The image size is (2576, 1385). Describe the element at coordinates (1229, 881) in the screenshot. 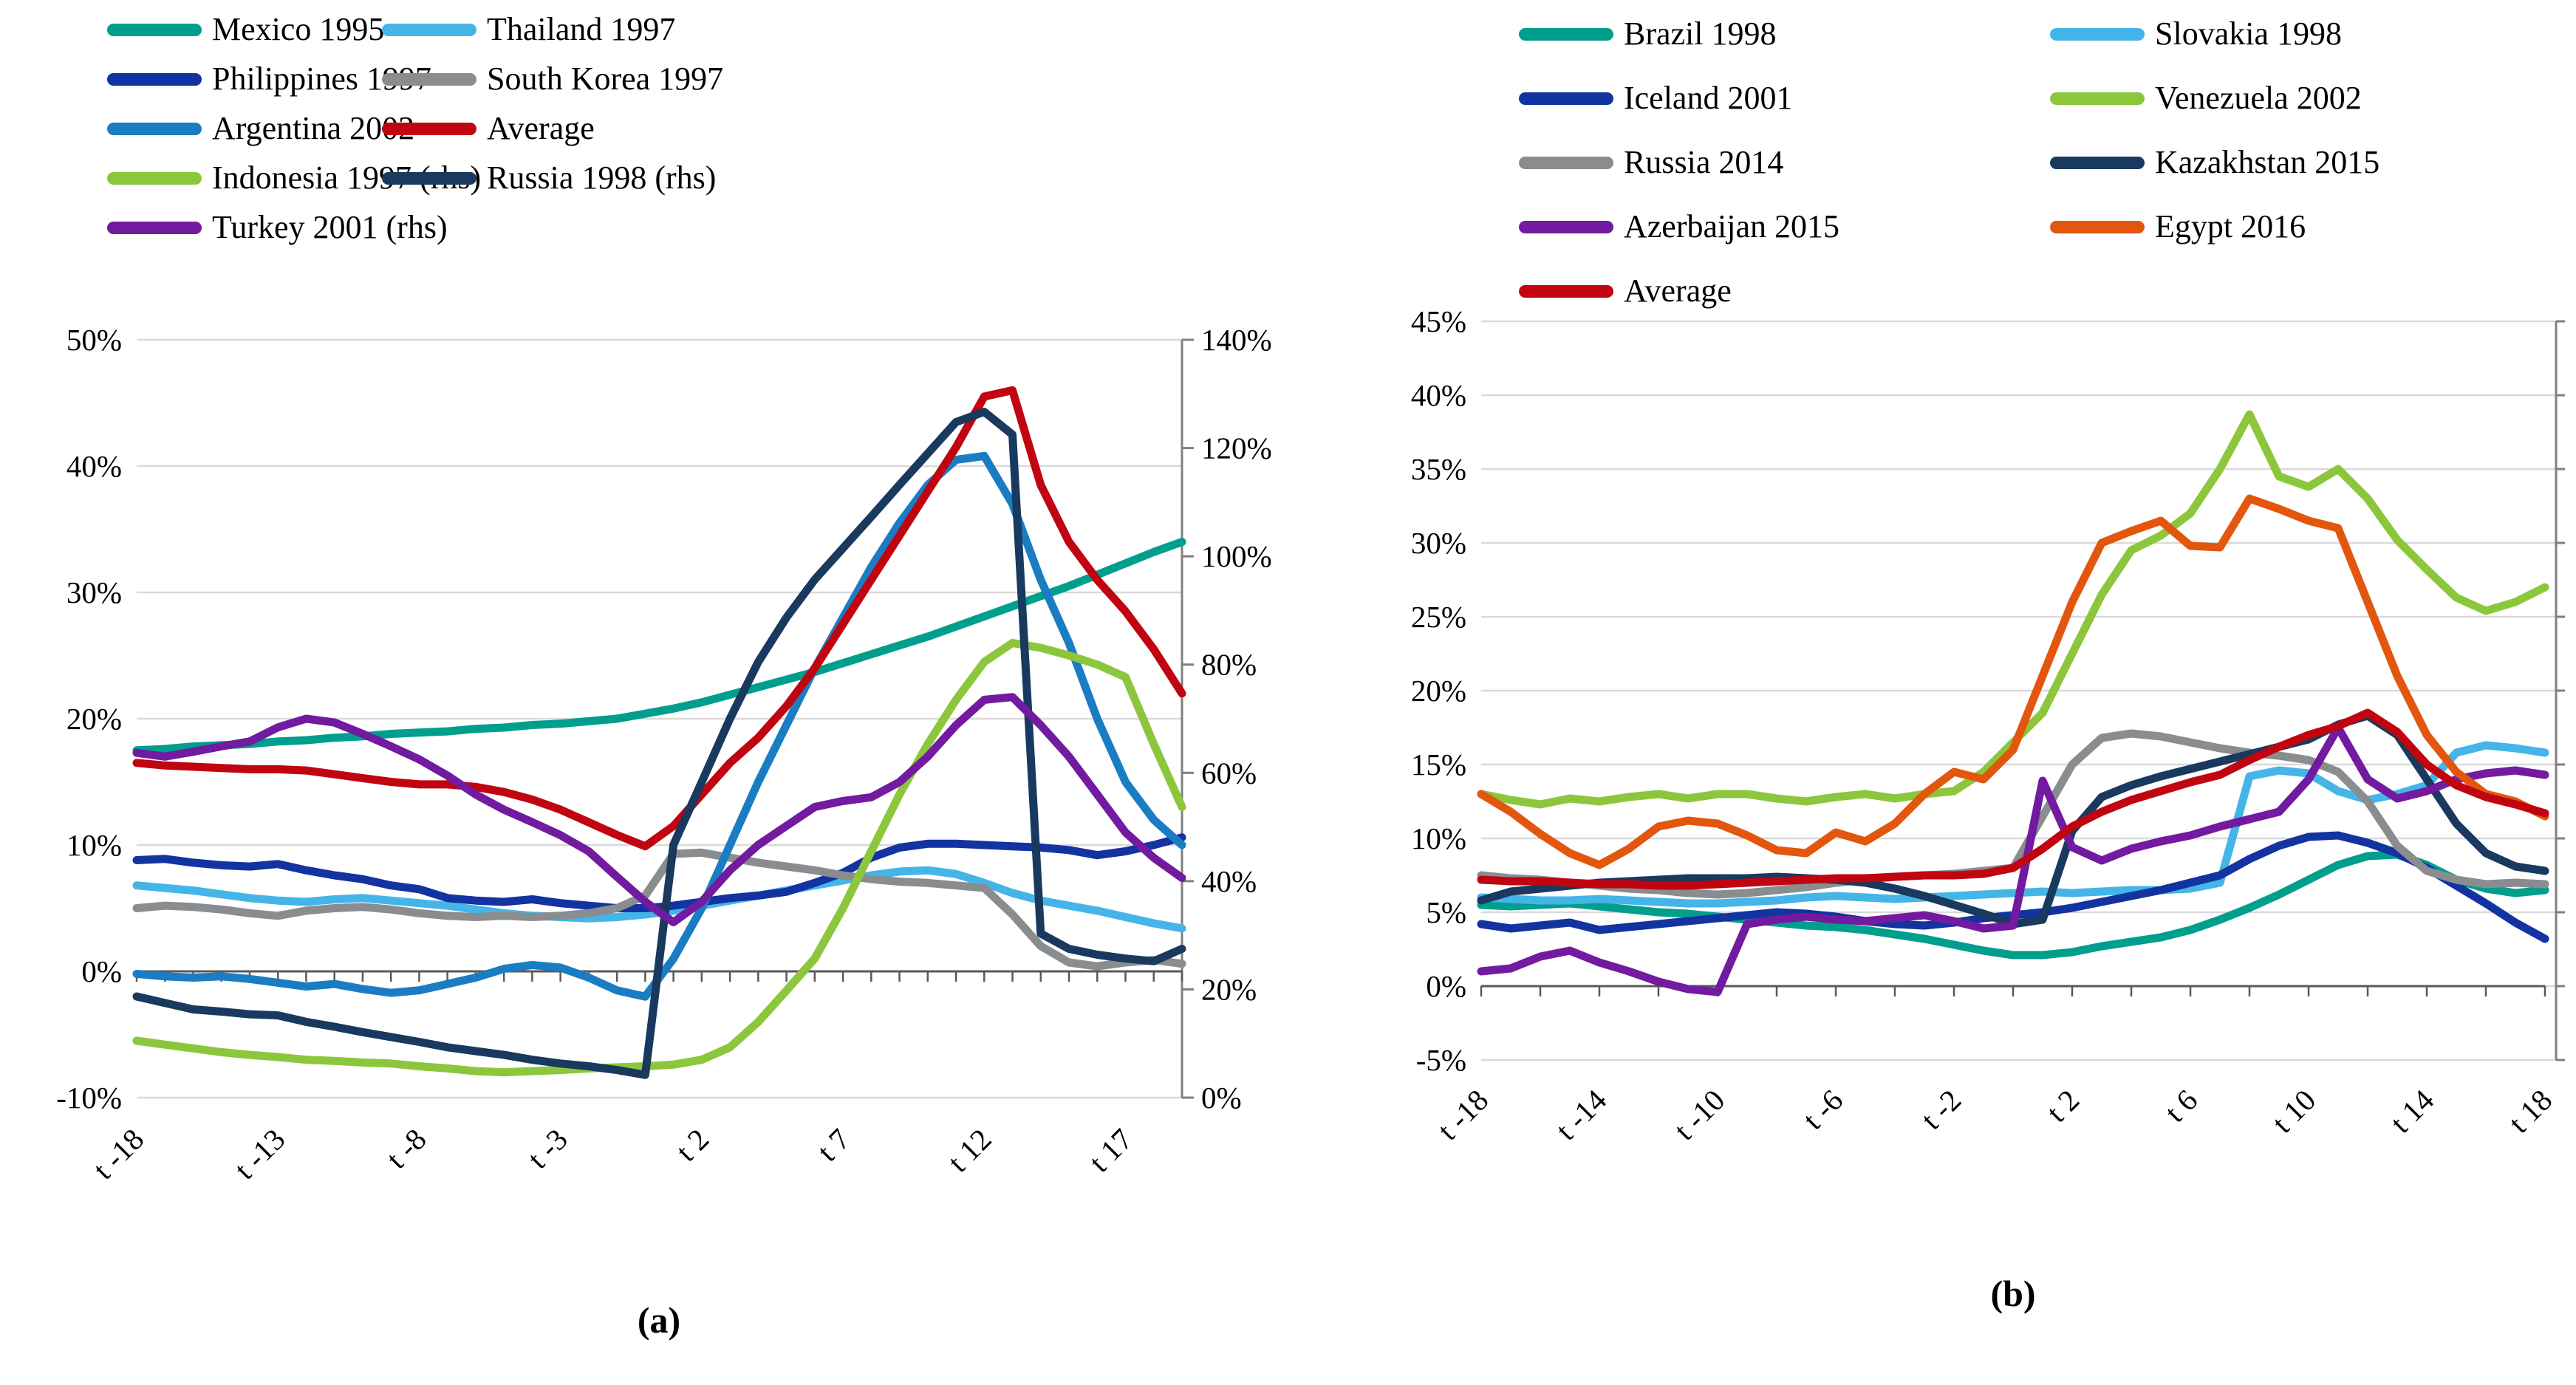

I see `secondary-axis-tick-label: 40%` at that location.